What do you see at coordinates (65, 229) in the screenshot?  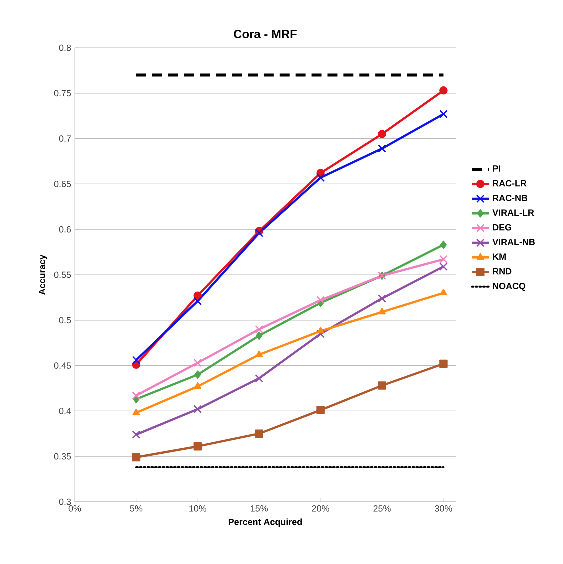 I see `y-tick-label: 0.6` at bounding box center [65, 229].